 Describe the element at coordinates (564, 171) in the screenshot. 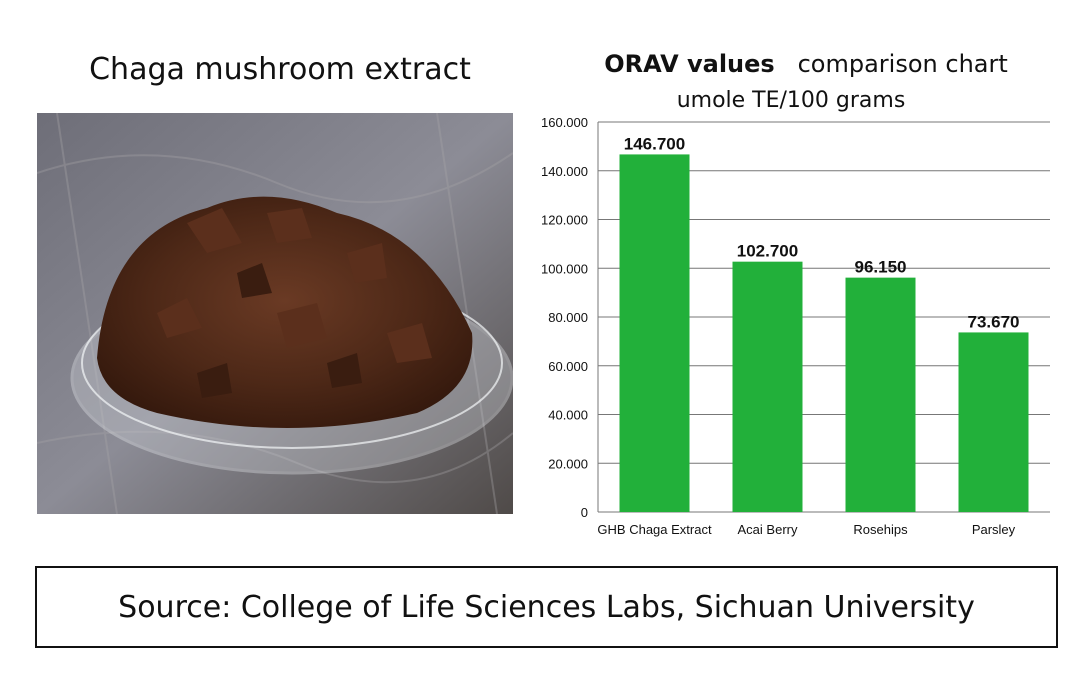

I see `y-tick-label: 140.000` at that location.